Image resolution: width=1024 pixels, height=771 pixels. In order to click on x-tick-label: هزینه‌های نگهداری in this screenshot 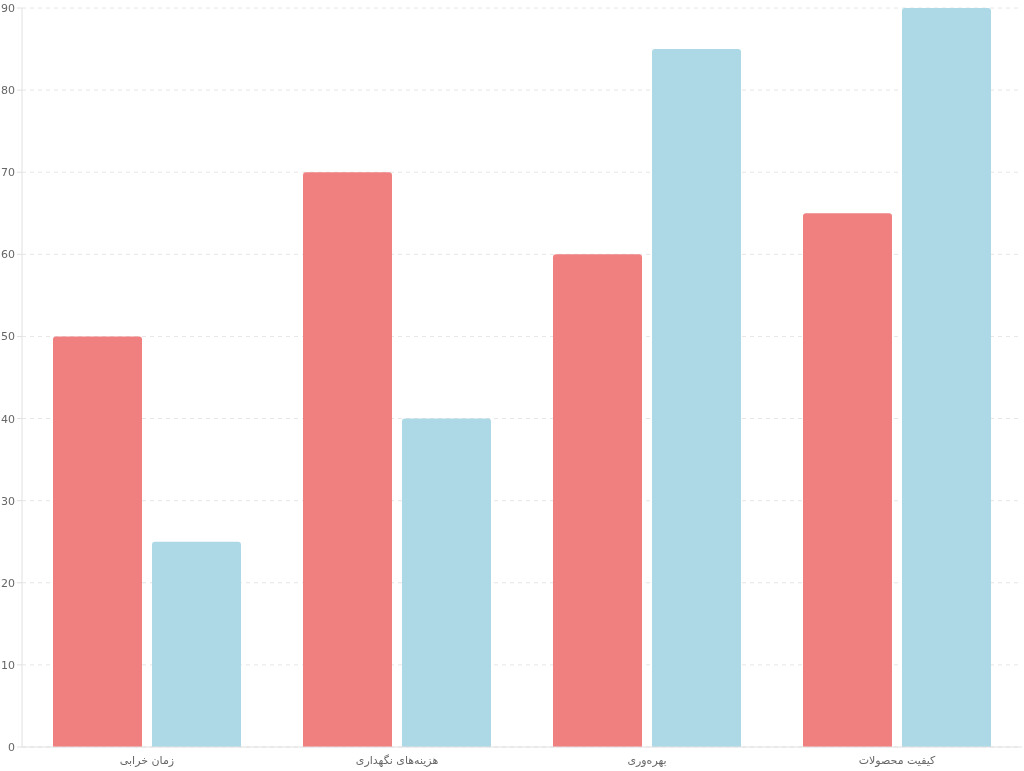, I will do `click(397, 760)`.